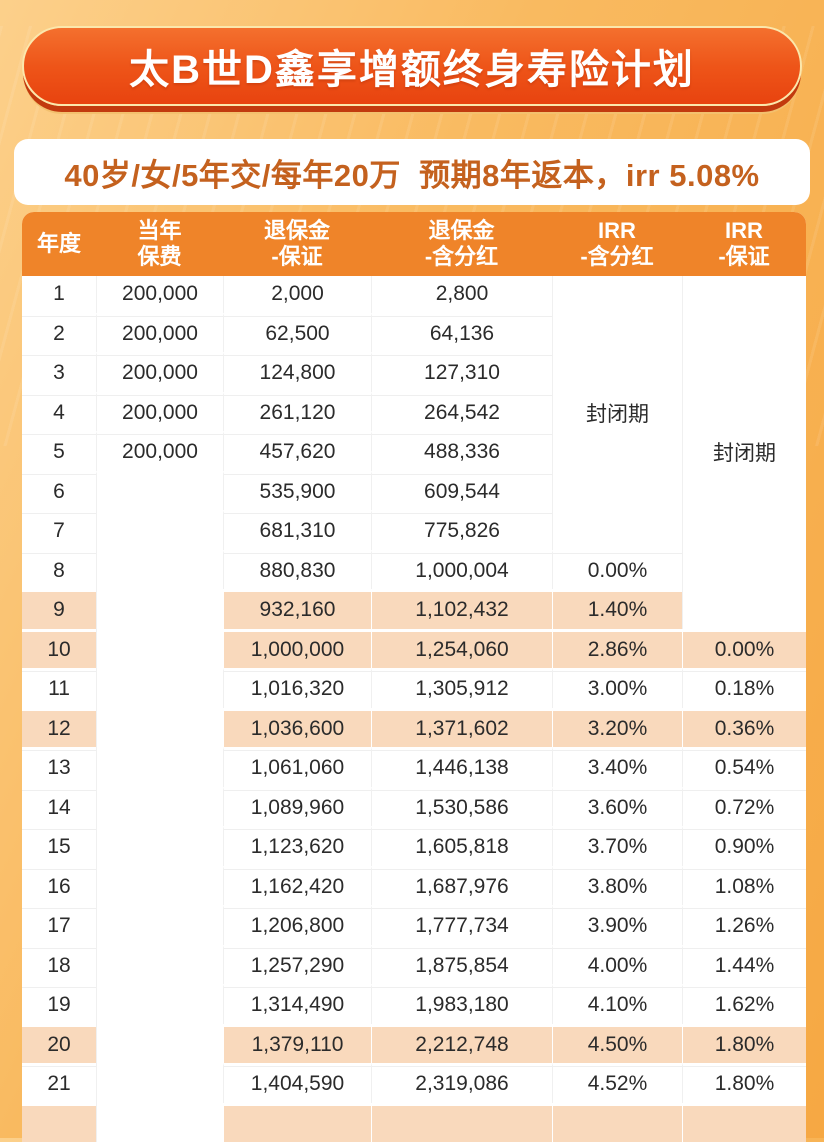  I want to click on cash_guaranteed-cell: 457,620, so click(297, 451).